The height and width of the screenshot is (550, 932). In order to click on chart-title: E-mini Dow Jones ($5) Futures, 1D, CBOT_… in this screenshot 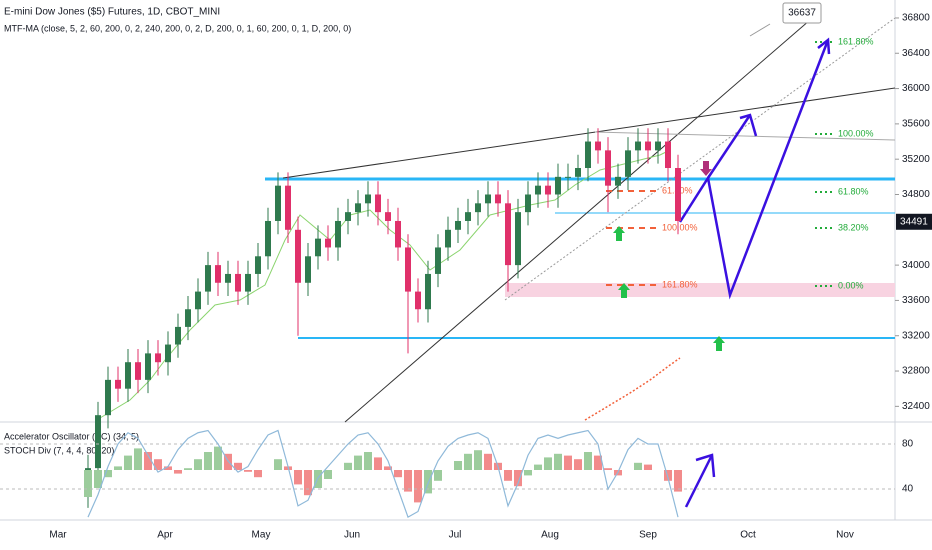, I will do `click(112, 12)`.